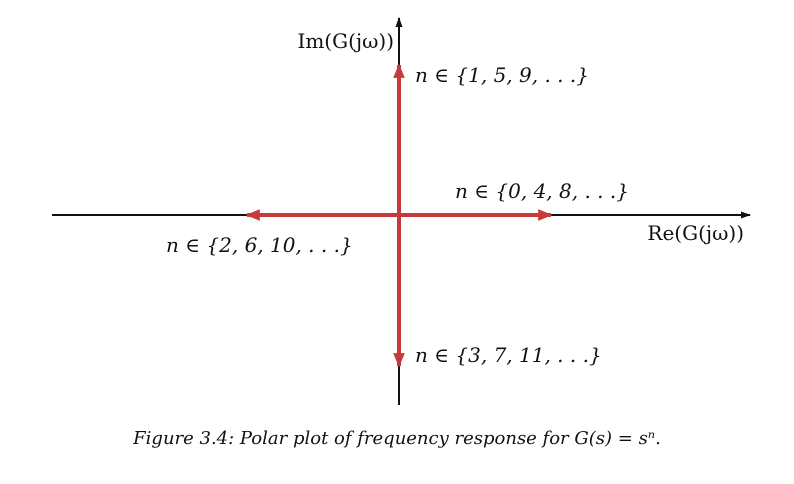 This screenshot has width=794, height=484. I want to click on branch-label-right: n ∈ {0, 4, 8, . . .}, so click(542, 191).